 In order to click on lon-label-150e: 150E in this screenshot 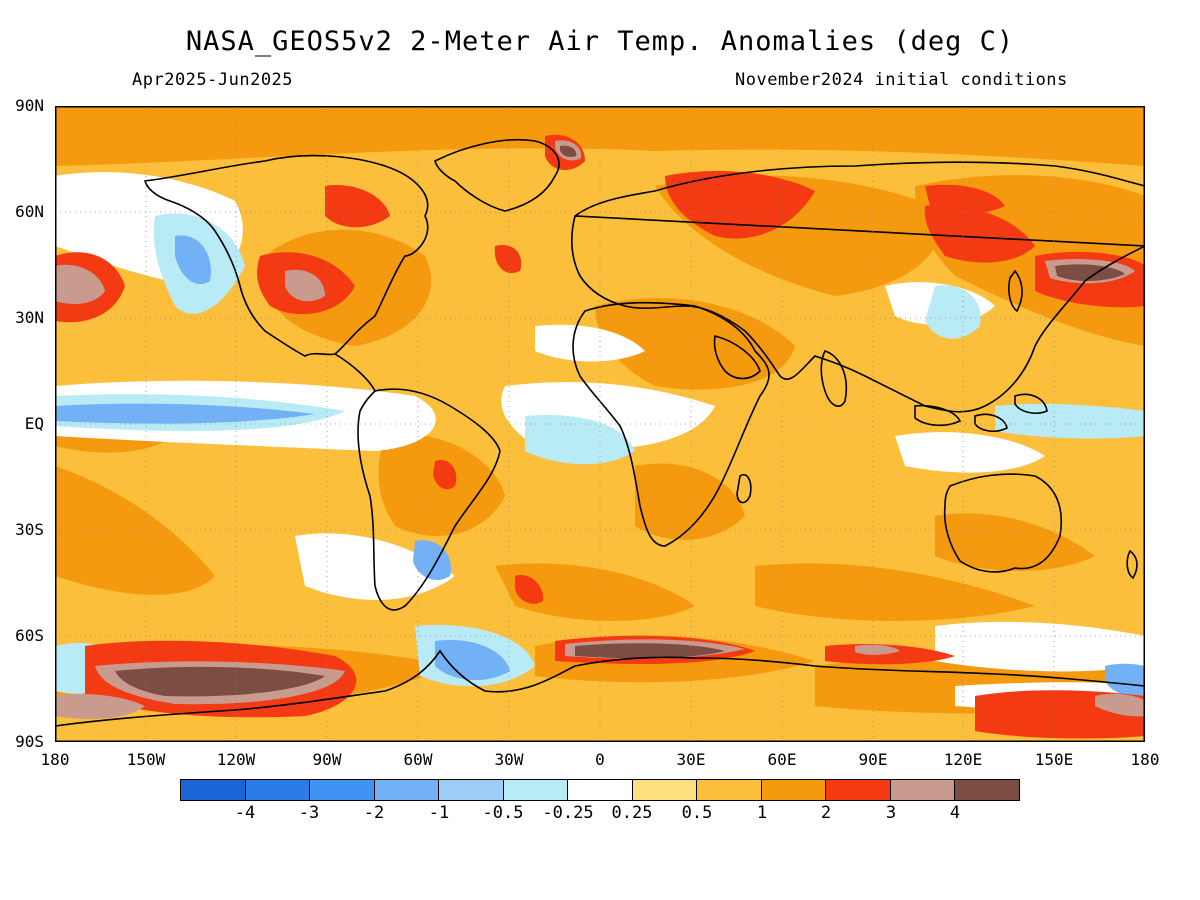, I will do `click(1054, 759)`.